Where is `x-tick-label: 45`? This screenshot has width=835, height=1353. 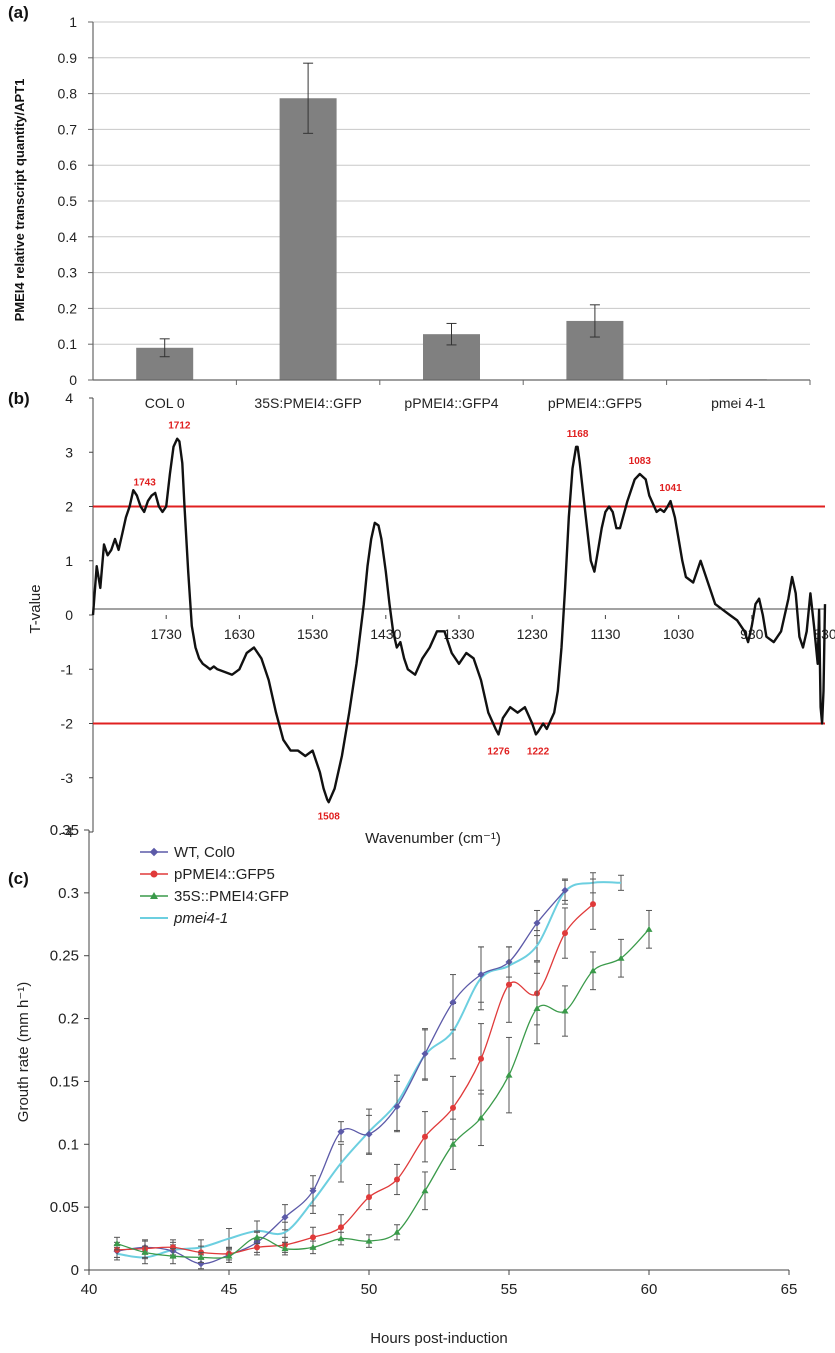 x-tick-label: 45 is located at coordinates (229, 1289).